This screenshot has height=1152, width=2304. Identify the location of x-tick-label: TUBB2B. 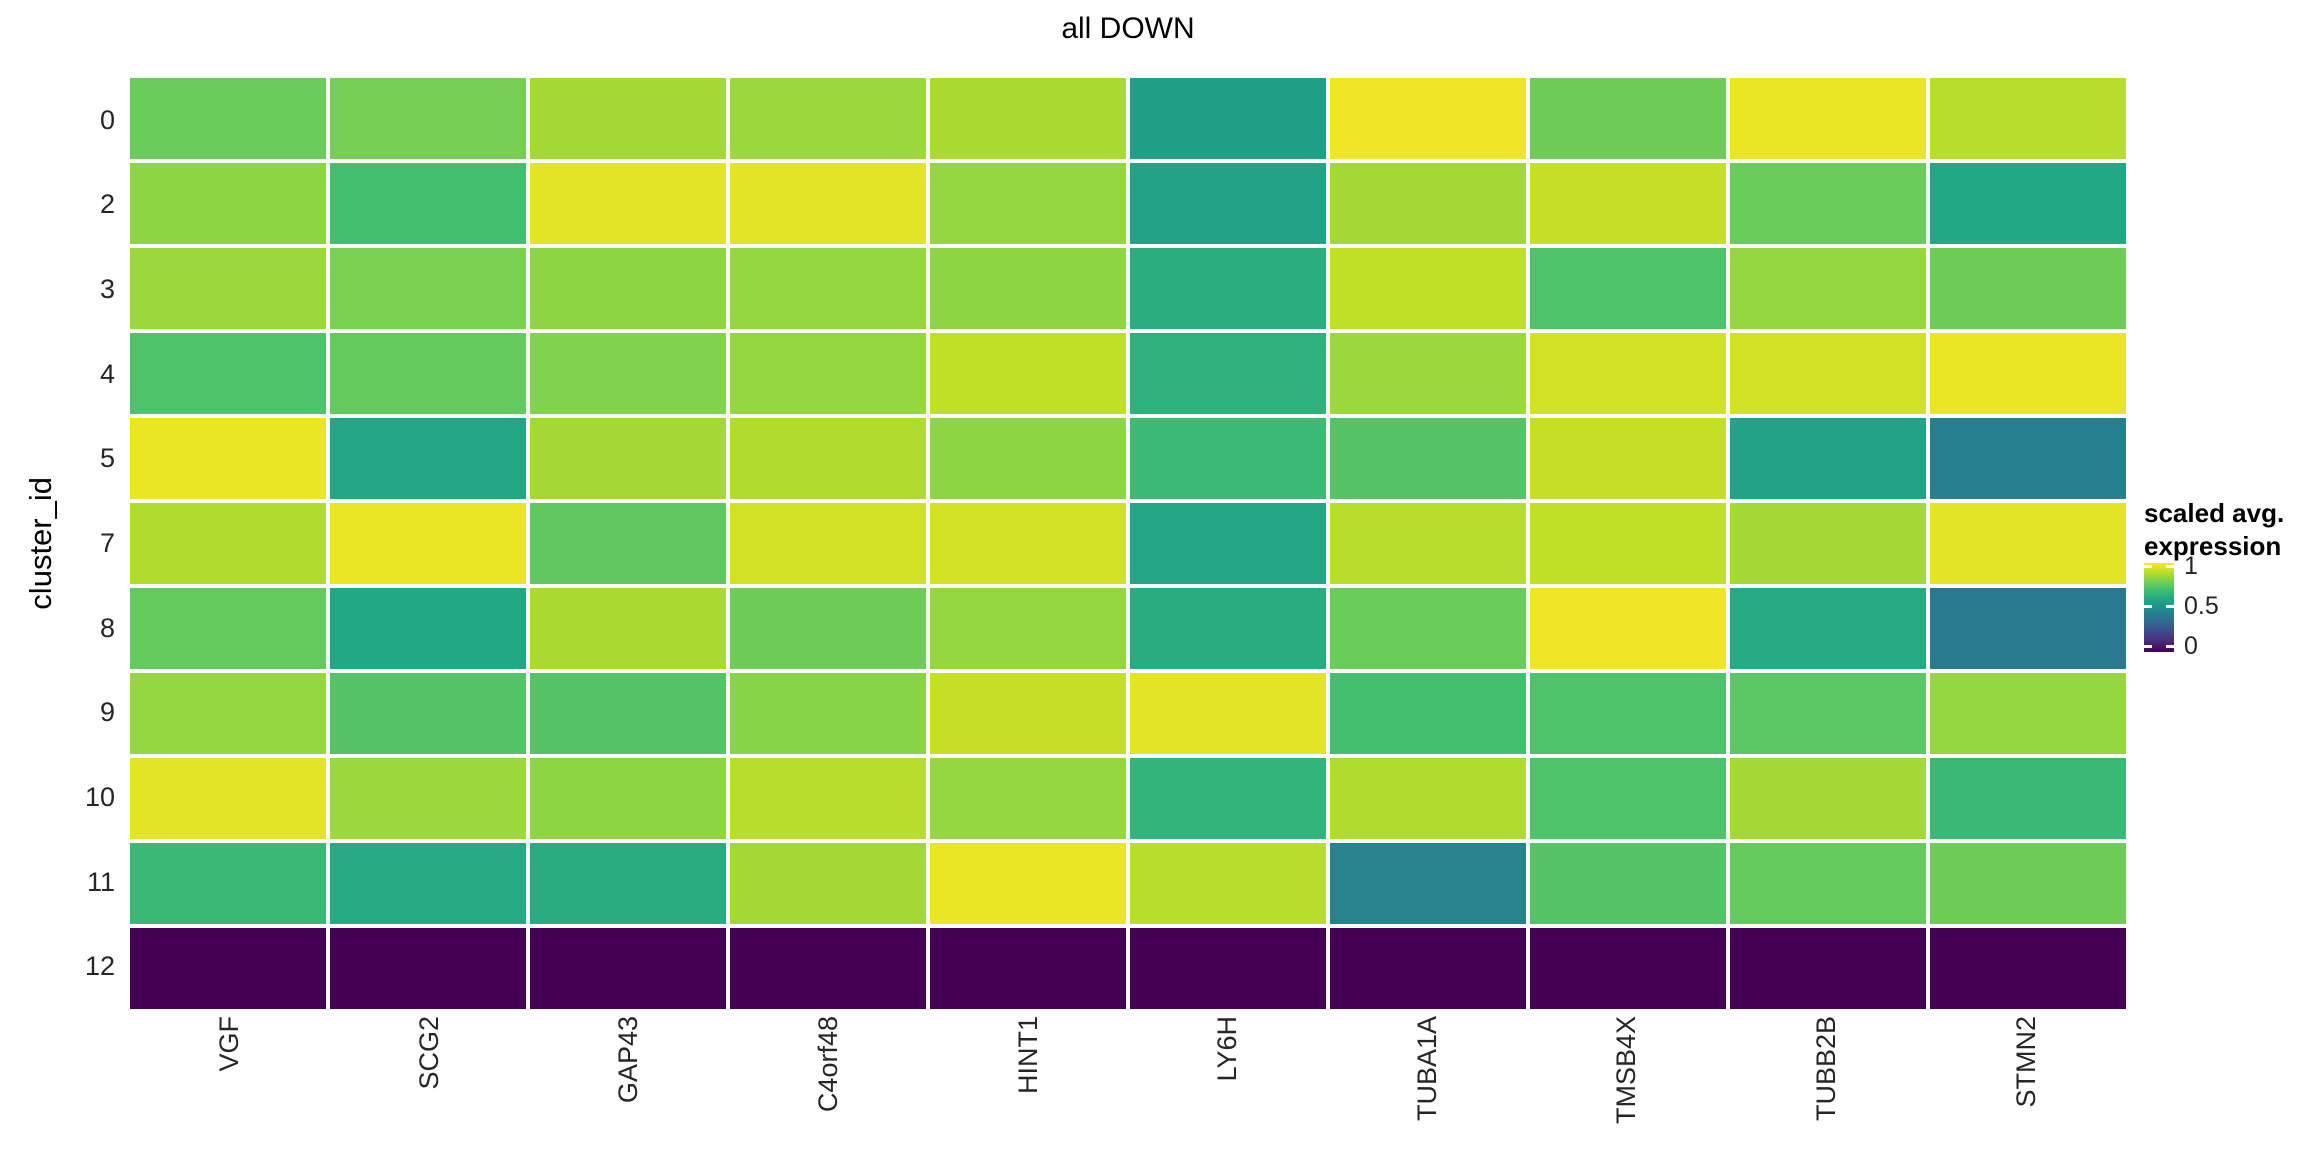
(1827, 1083).